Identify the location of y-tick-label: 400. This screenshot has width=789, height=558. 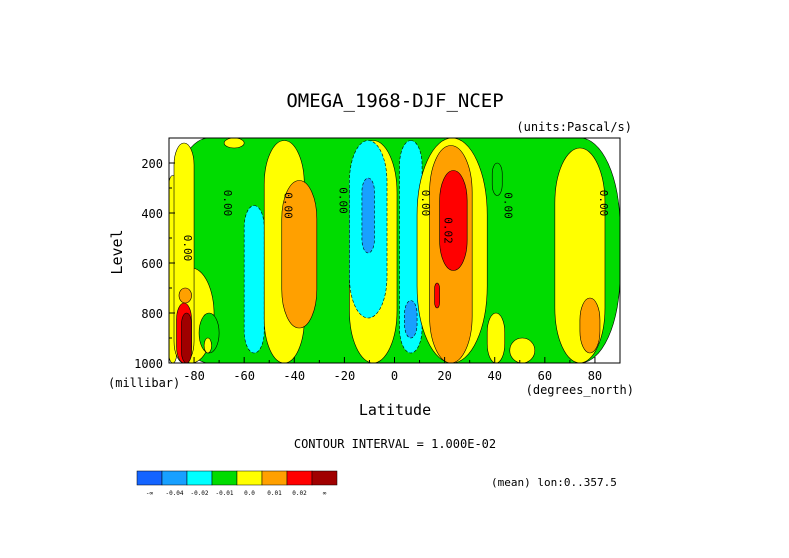
(152, 214).